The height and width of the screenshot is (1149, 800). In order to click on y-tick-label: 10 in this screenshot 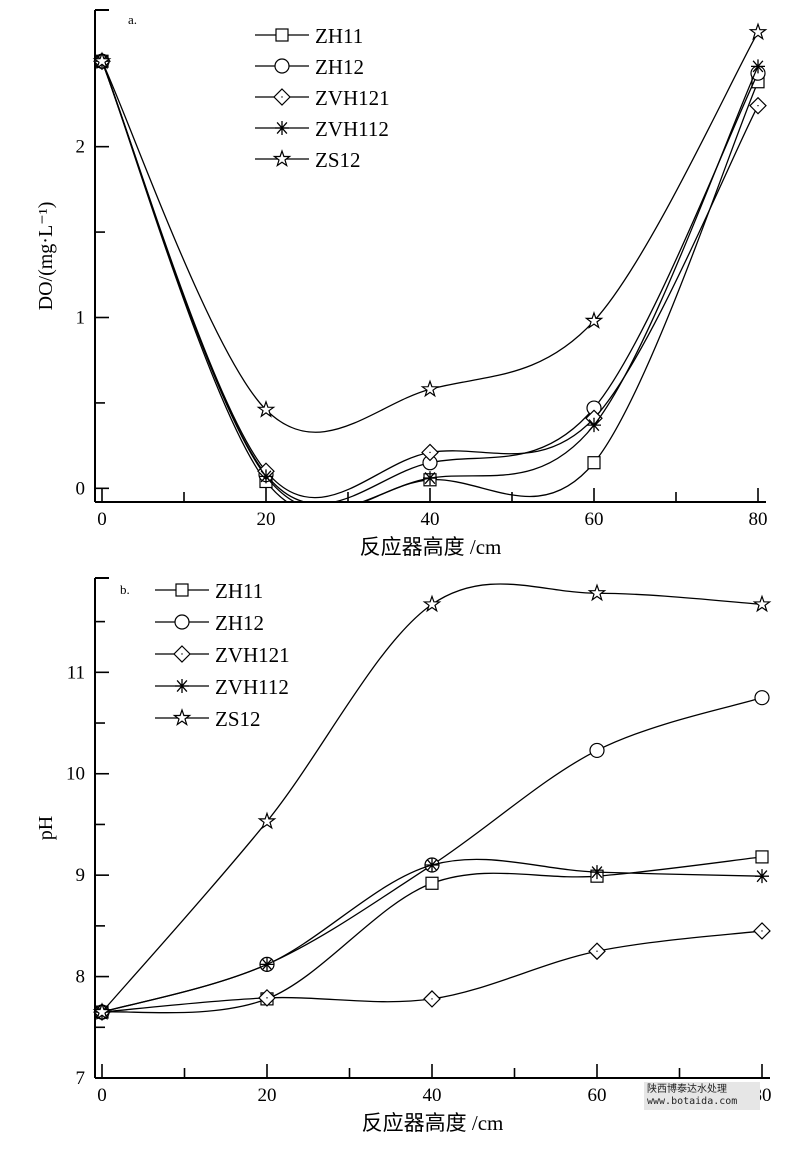, I will do `click(75, 774)`.